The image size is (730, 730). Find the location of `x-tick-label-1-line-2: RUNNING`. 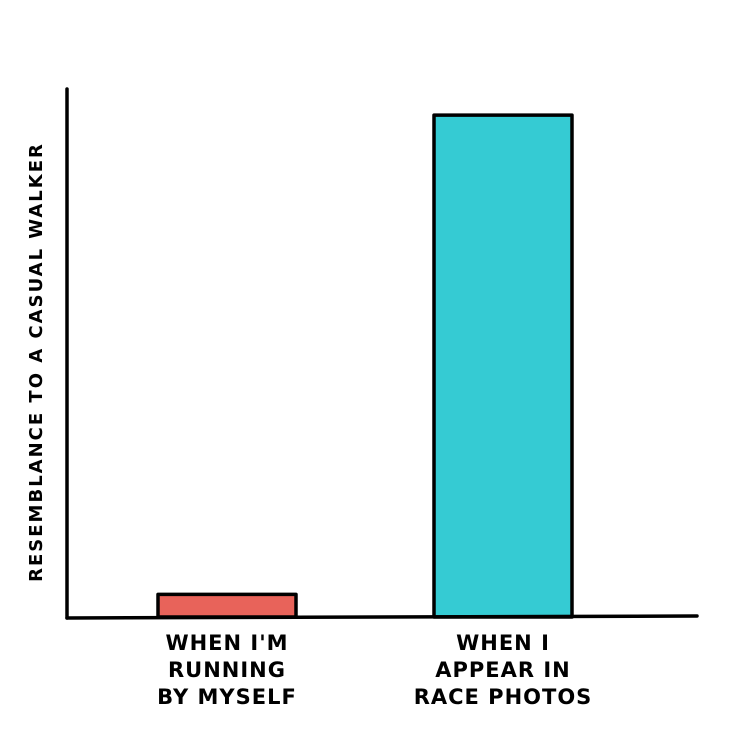

x-tick-label-1-line-2: RUNNING is located at coordinates (227, 670).